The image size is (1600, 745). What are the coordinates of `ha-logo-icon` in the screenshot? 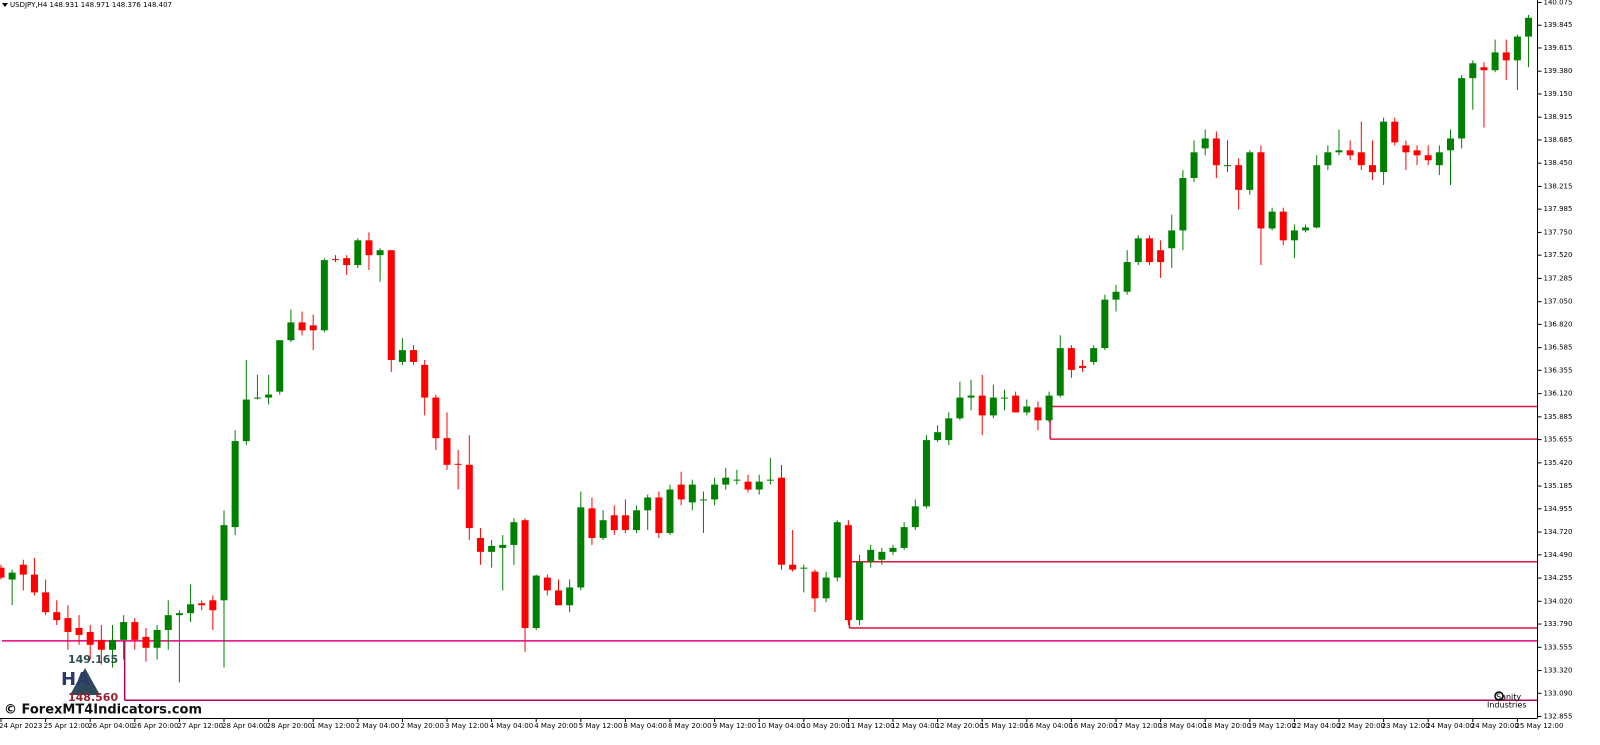 It's located at (85, 681).